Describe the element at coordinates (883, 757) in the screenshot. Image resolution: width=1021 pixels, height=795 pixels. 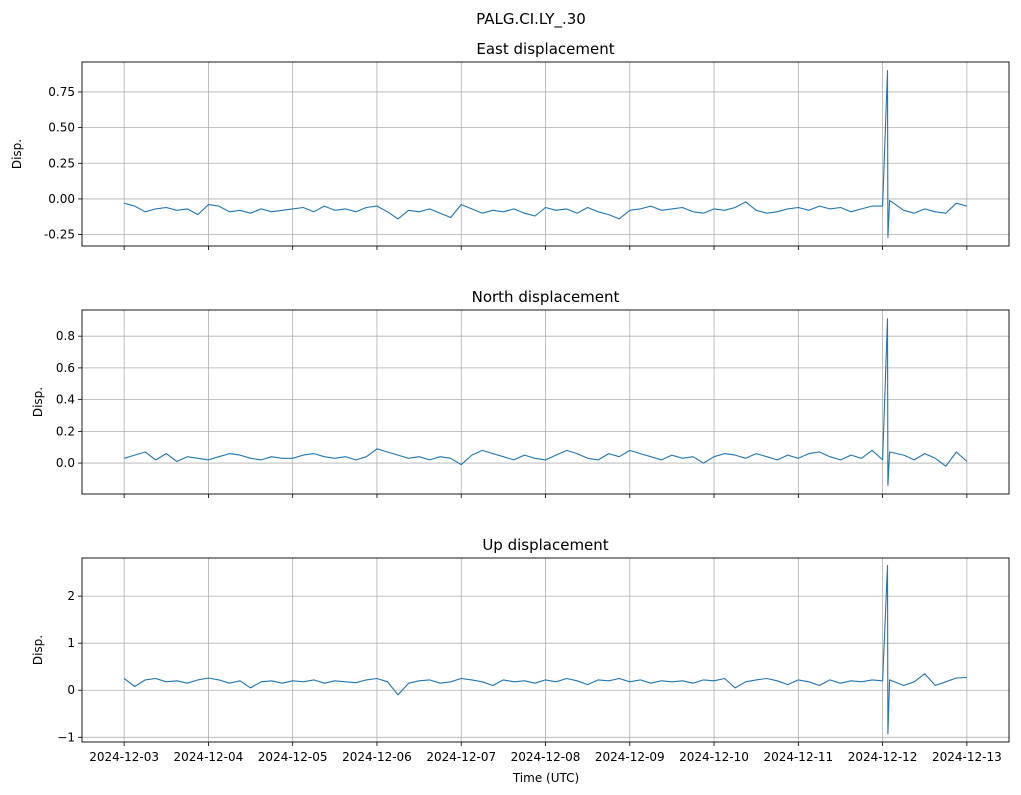
I see `x-tick-label: 2024-12-12` at that location.